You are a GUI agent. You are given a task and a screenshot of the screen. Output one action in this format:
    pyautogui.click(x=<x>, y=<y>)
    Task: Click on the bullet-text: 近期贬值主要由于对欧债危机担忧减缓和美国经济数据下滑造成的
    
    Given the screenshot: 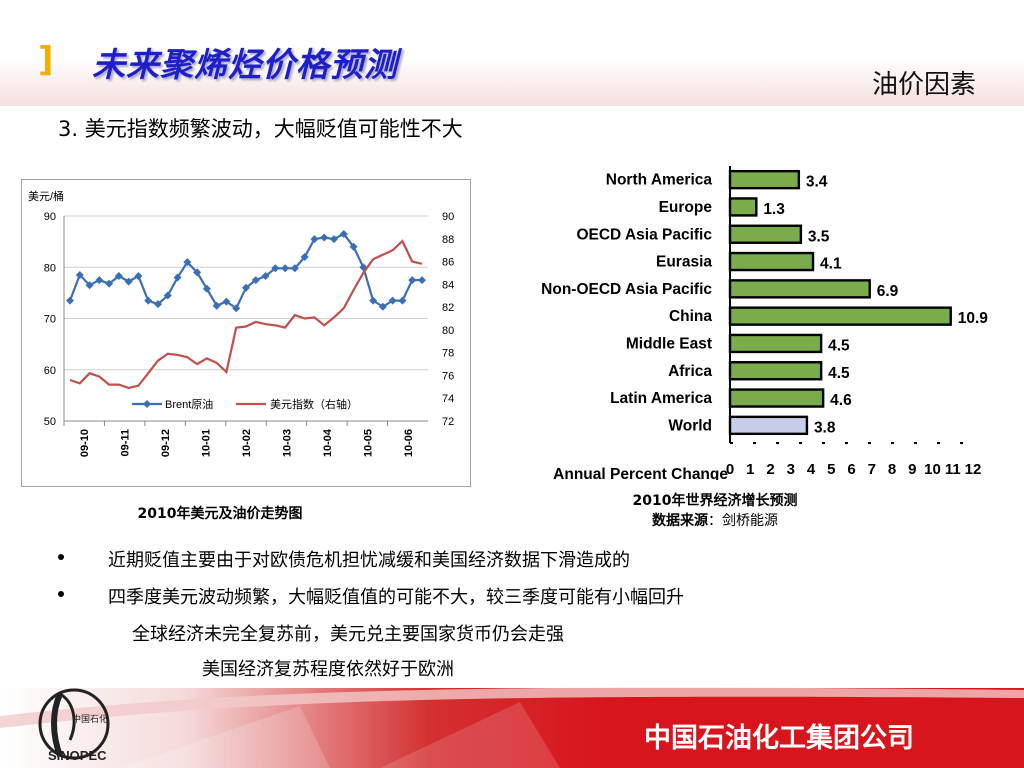 What is the action you would take?
    pyautogui.click(x=369, y=560)
    